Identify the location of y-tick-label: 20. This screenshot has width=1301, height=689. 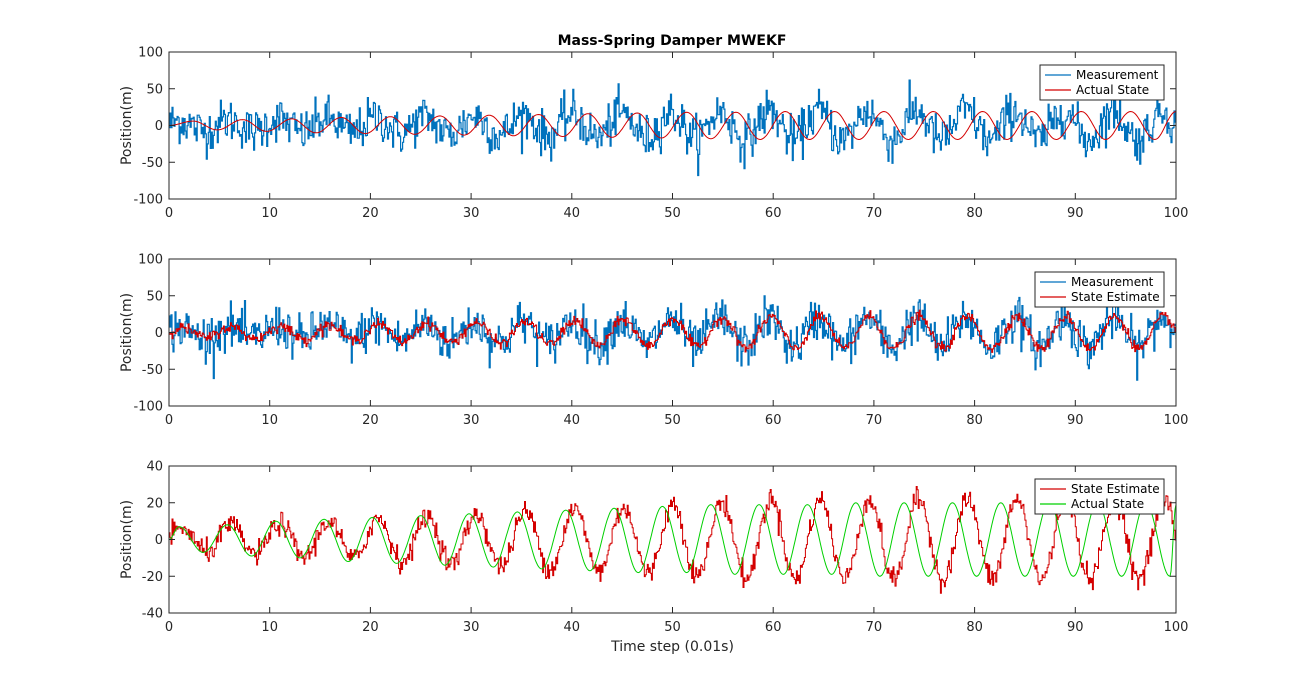
(154, 503).